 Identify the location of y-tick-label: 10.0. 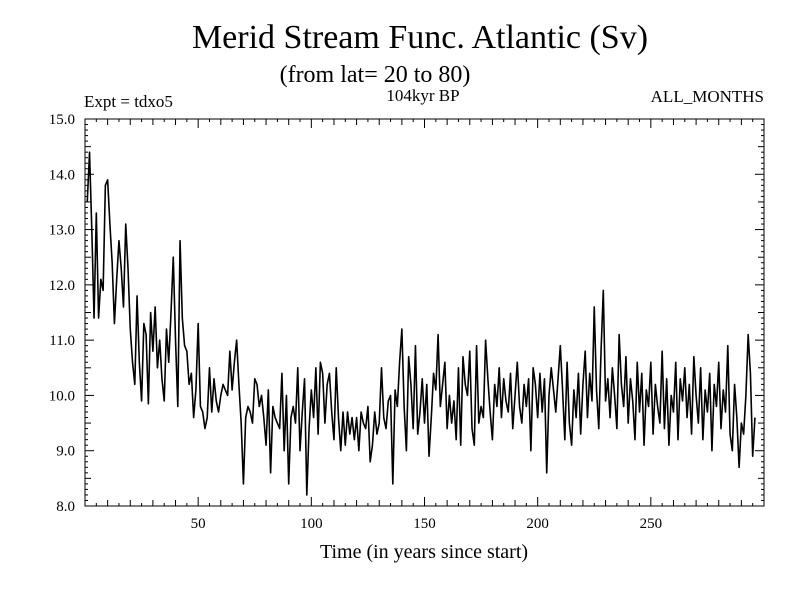
(62, 396).